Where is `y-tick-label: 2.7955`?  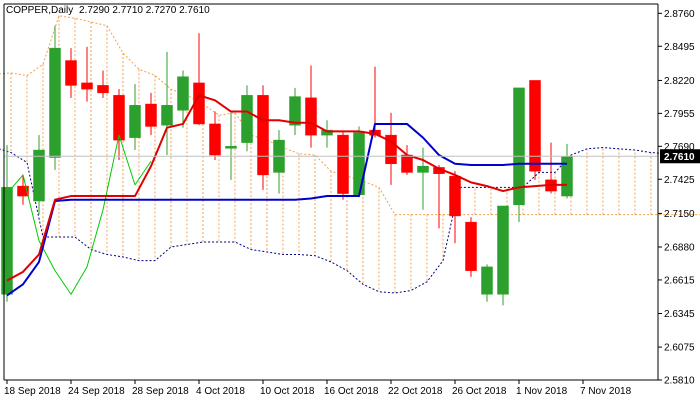
y-tick-label: 2.7955 is located at coordinates (679, 114).